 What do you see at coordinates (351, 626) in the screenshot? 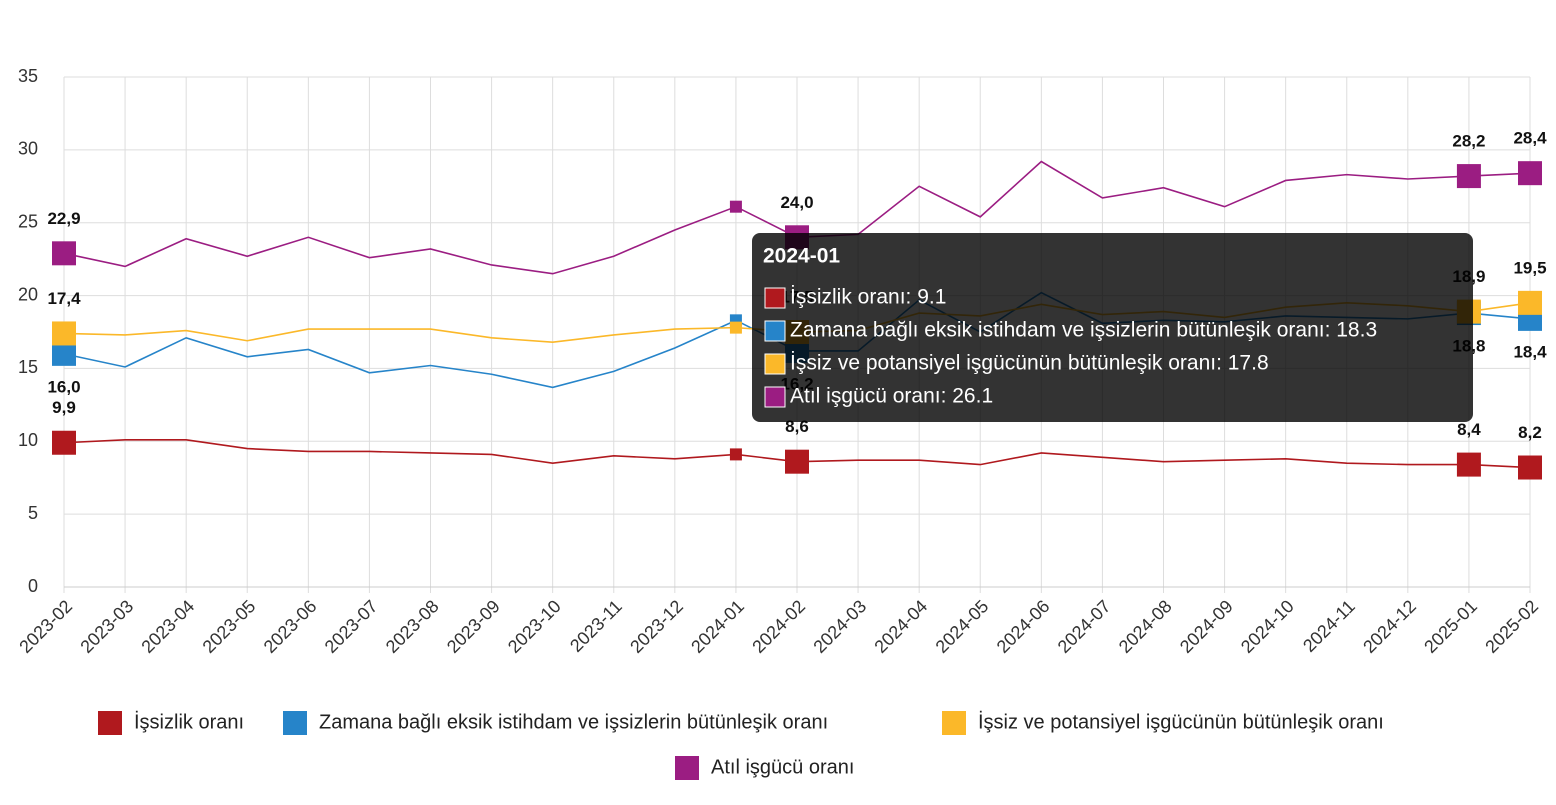
I see `x-tick-label: 2023-07` at bounding box center [351, 626].